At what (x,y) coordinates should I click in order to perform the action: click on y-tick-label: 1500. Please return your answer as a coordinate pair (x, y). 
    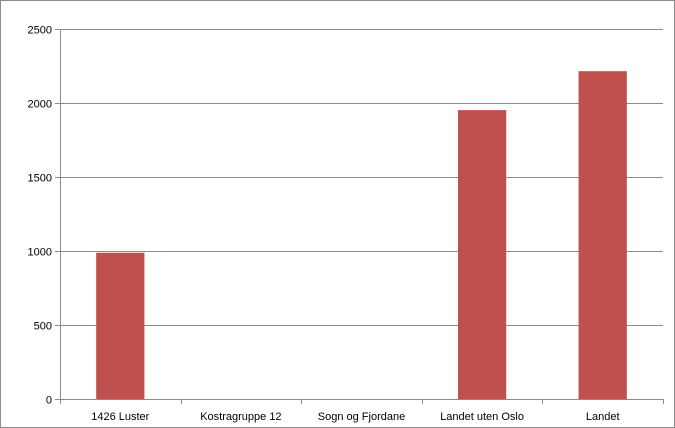
    Looking at the image, I should click on (40, 179).